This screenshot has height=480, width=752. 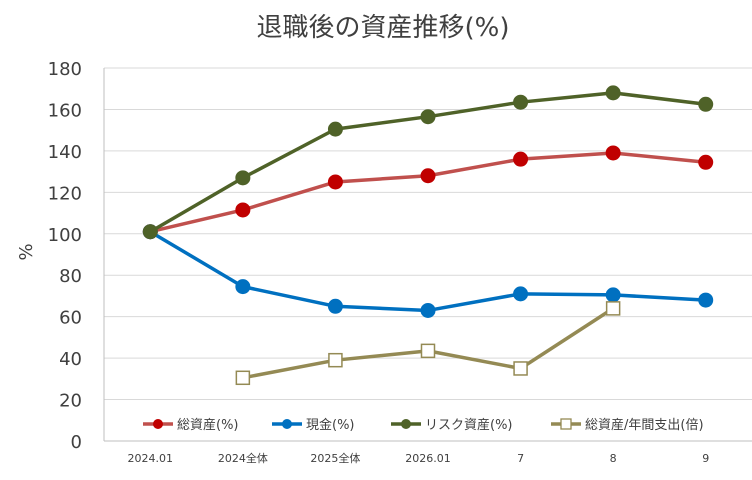 I want to click on legend-label: 総資産/年間支出(倍), so click(x=644, y=425).